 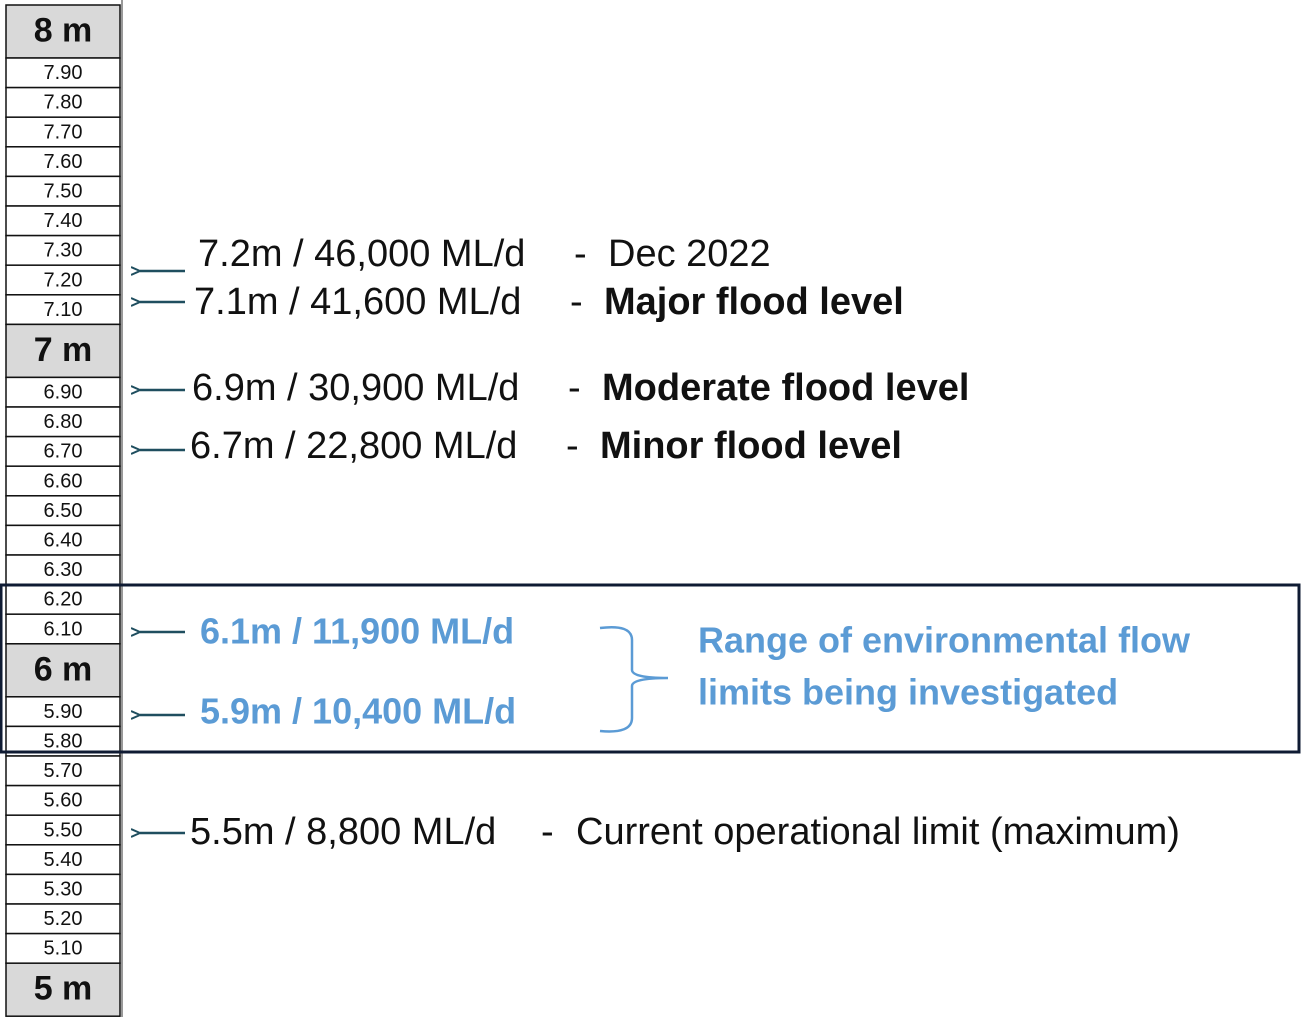 I want to click on annotation-description: Current operational limit (maximum), so click(x=878, y=832).